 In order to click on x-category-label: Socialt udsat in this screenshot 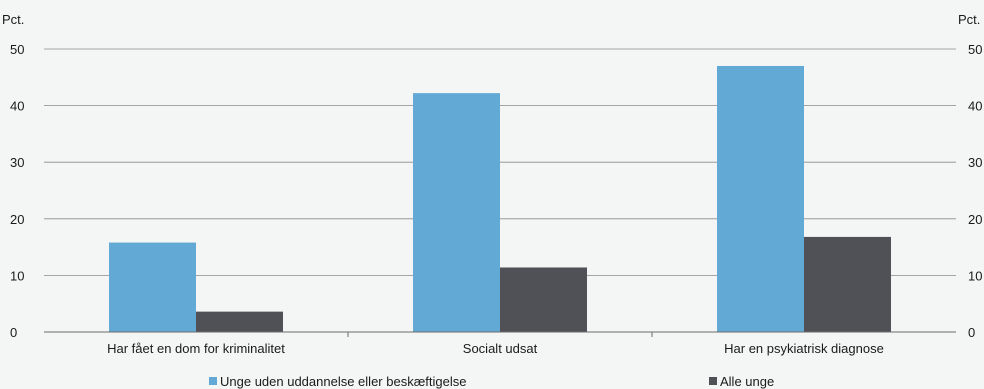, I will do `click(500, 348)`.